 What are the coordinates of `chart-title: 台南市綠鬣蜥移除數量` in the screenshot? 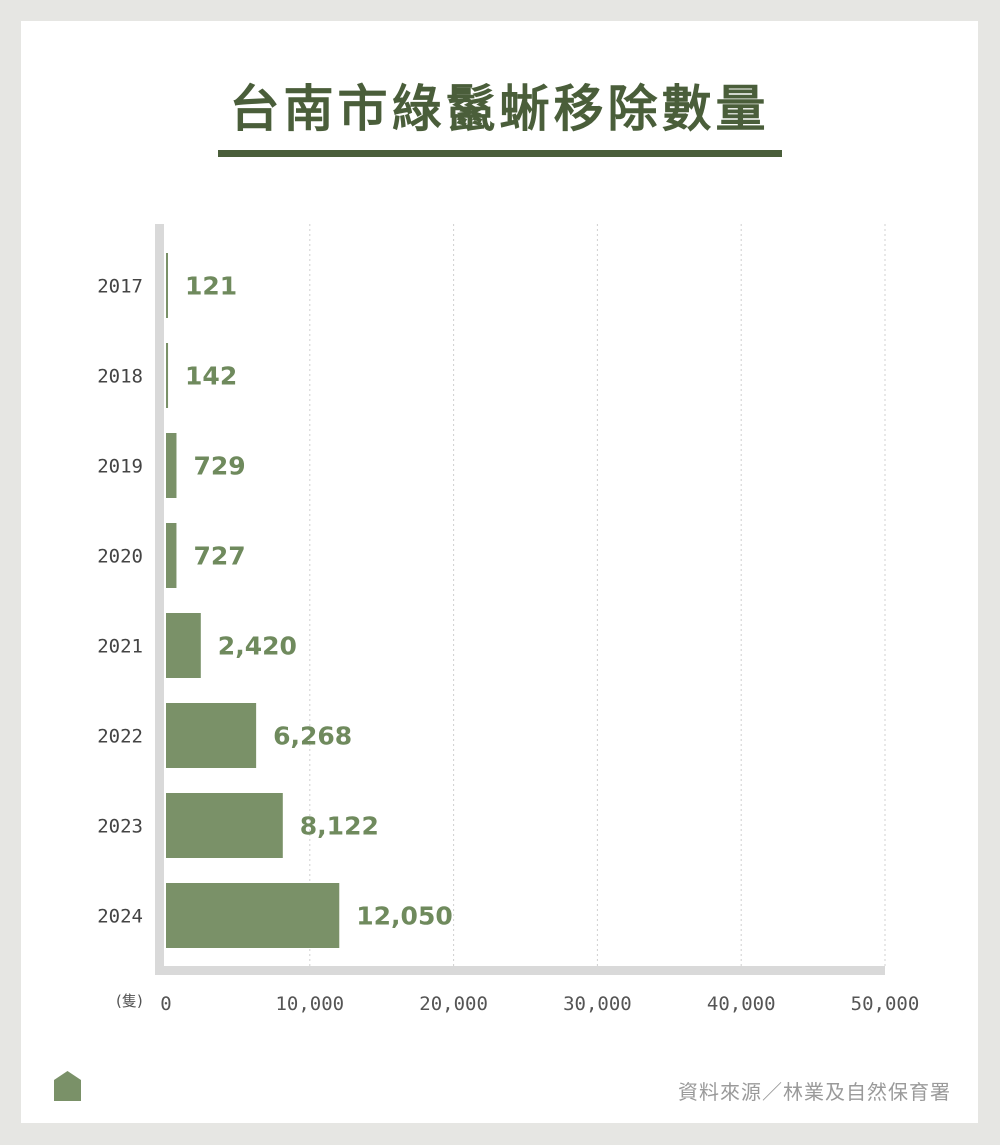 It's located at (499, 109).